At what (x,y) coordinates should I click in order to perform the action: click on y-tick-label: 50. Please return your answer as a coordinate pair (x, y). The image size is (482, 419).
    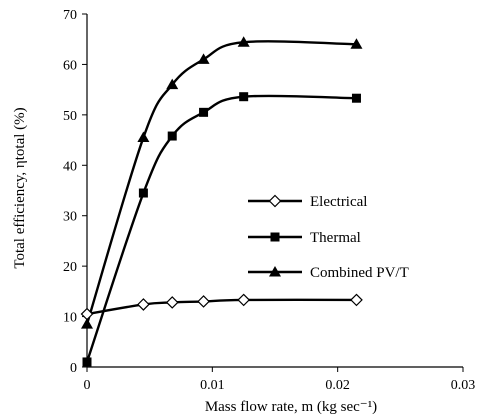
    Looking at the image, I should click on (70, 116).